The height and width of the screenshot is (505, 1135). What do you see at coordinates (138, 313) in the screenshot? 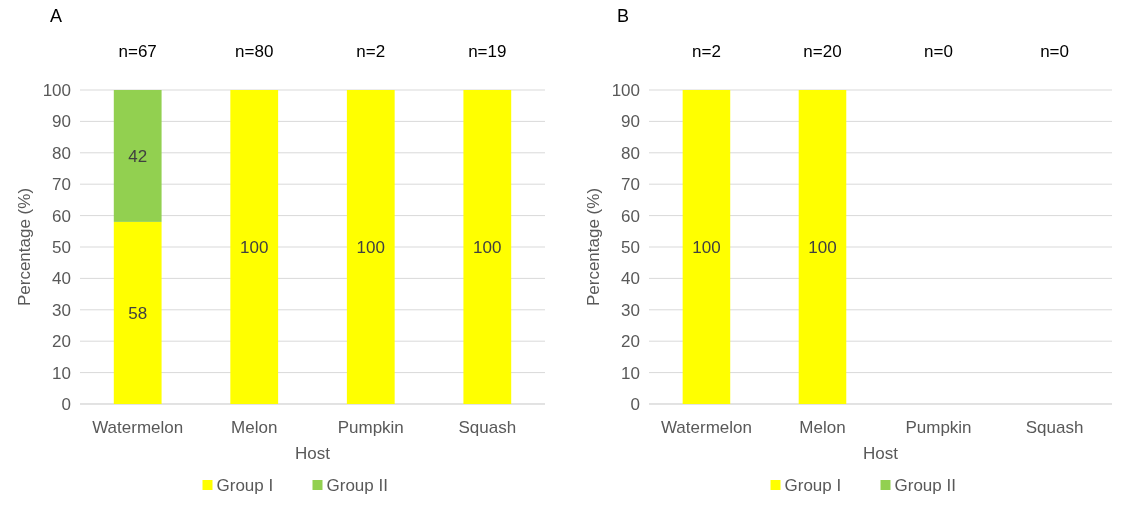
I see `data-label: 58` at bounding box center [138, 313].